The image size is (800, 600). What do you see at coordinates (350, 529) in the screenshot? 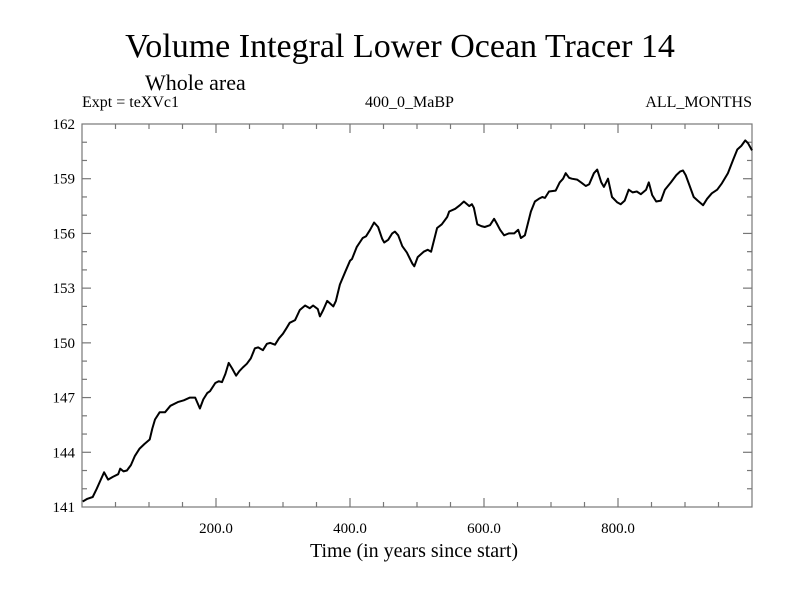
I see `x-tick-label: 400.0` at bounding box center [350, 529].